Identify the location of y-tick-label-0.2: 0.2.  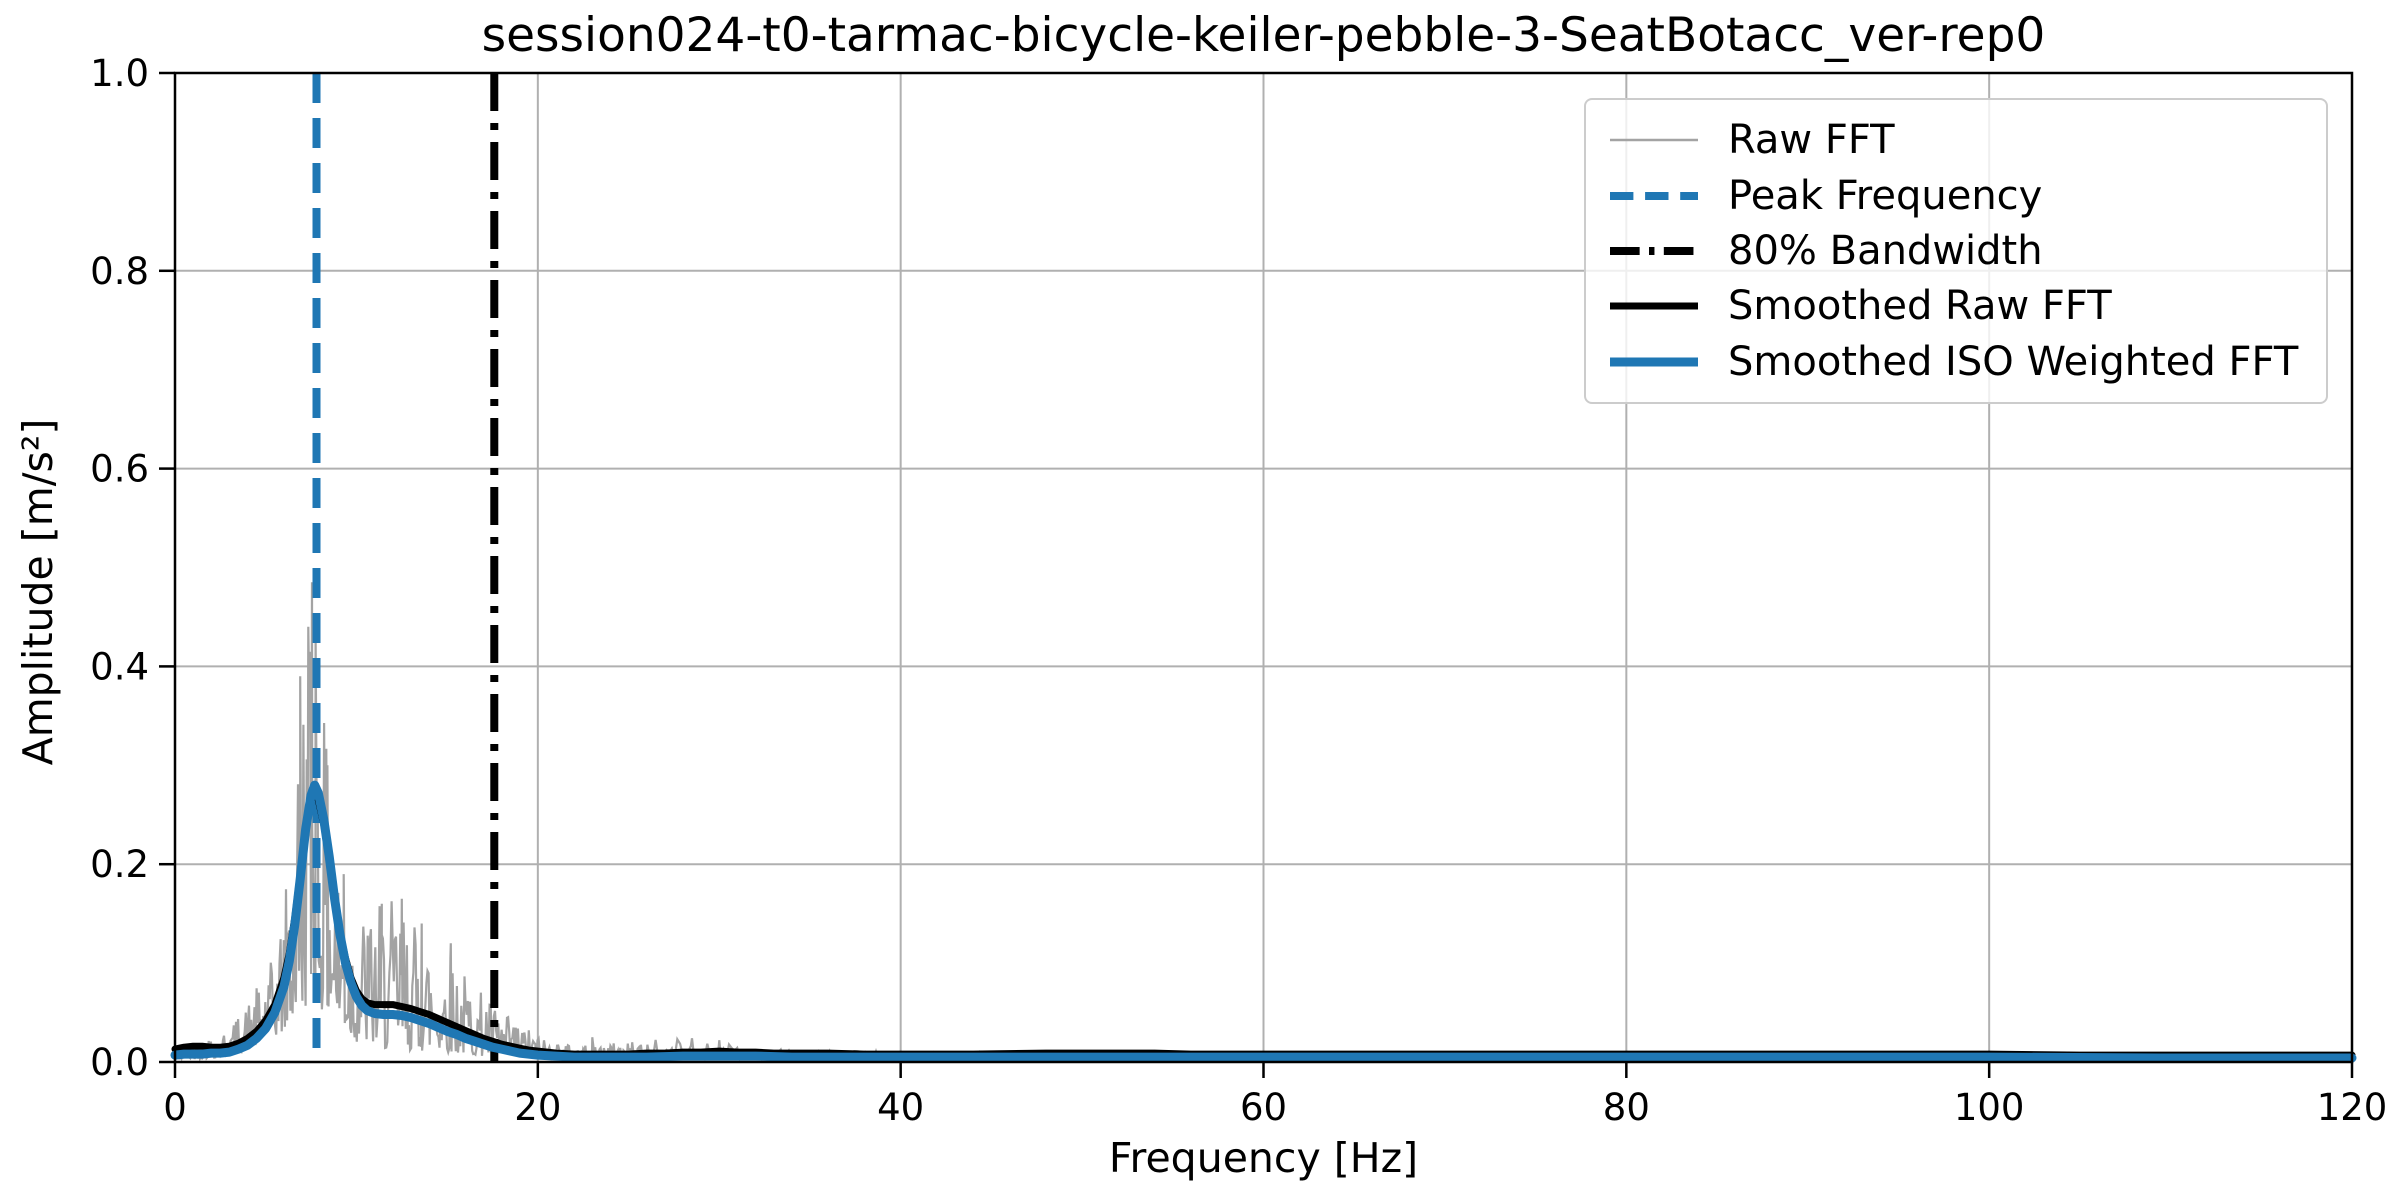
(119, 864).